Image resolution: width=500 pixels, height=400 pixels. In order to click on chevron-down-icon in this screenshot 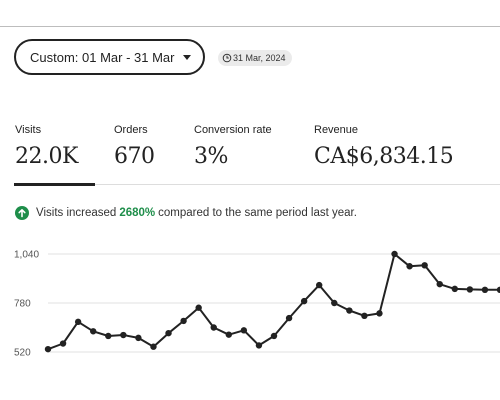, I will do `click(186, 57)`.